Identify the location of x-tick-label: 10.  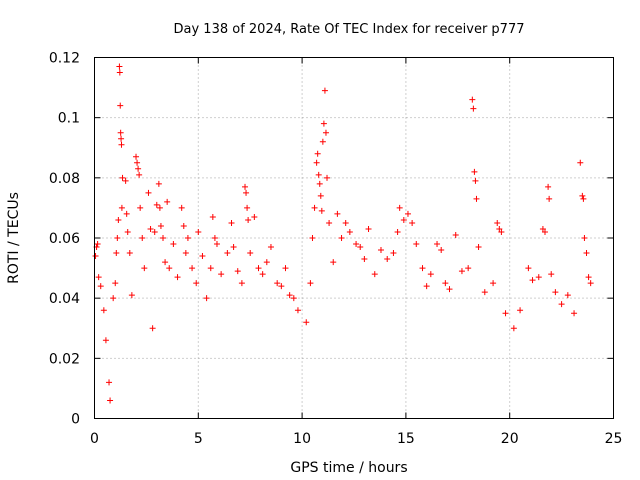
(302, 439).